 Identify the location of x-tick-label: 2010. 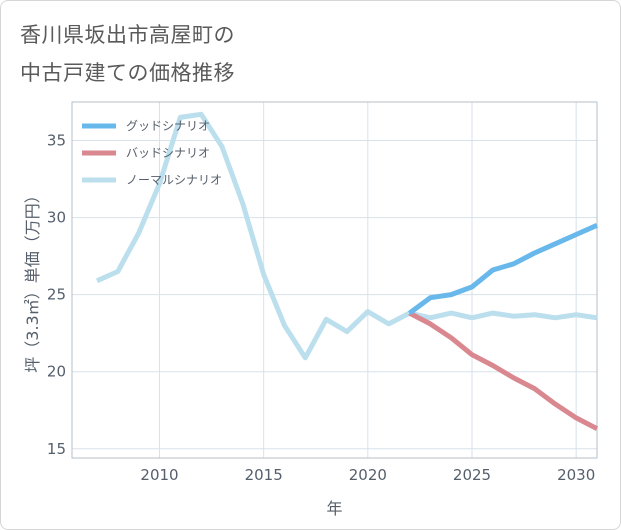
(159, 475).